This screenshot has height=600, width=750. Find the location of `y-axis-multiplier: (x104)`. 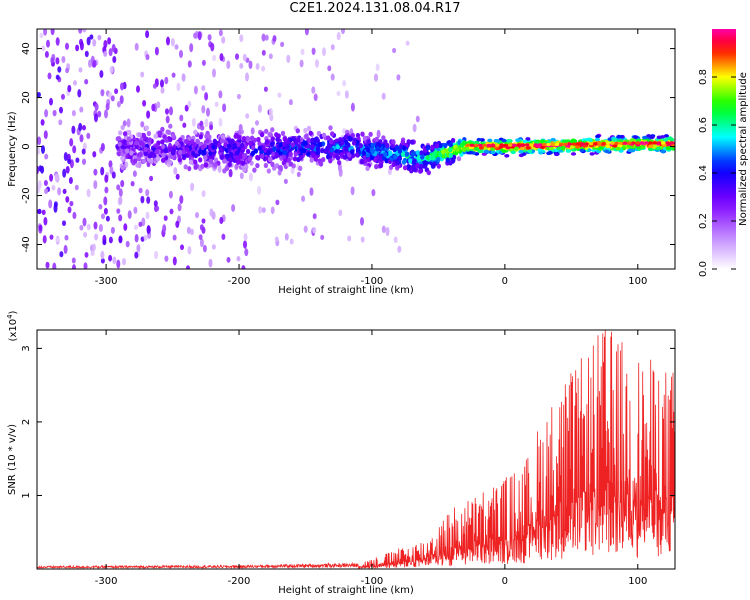

y-axis-multiplier: (x104) is located at coordinates (12, 325).